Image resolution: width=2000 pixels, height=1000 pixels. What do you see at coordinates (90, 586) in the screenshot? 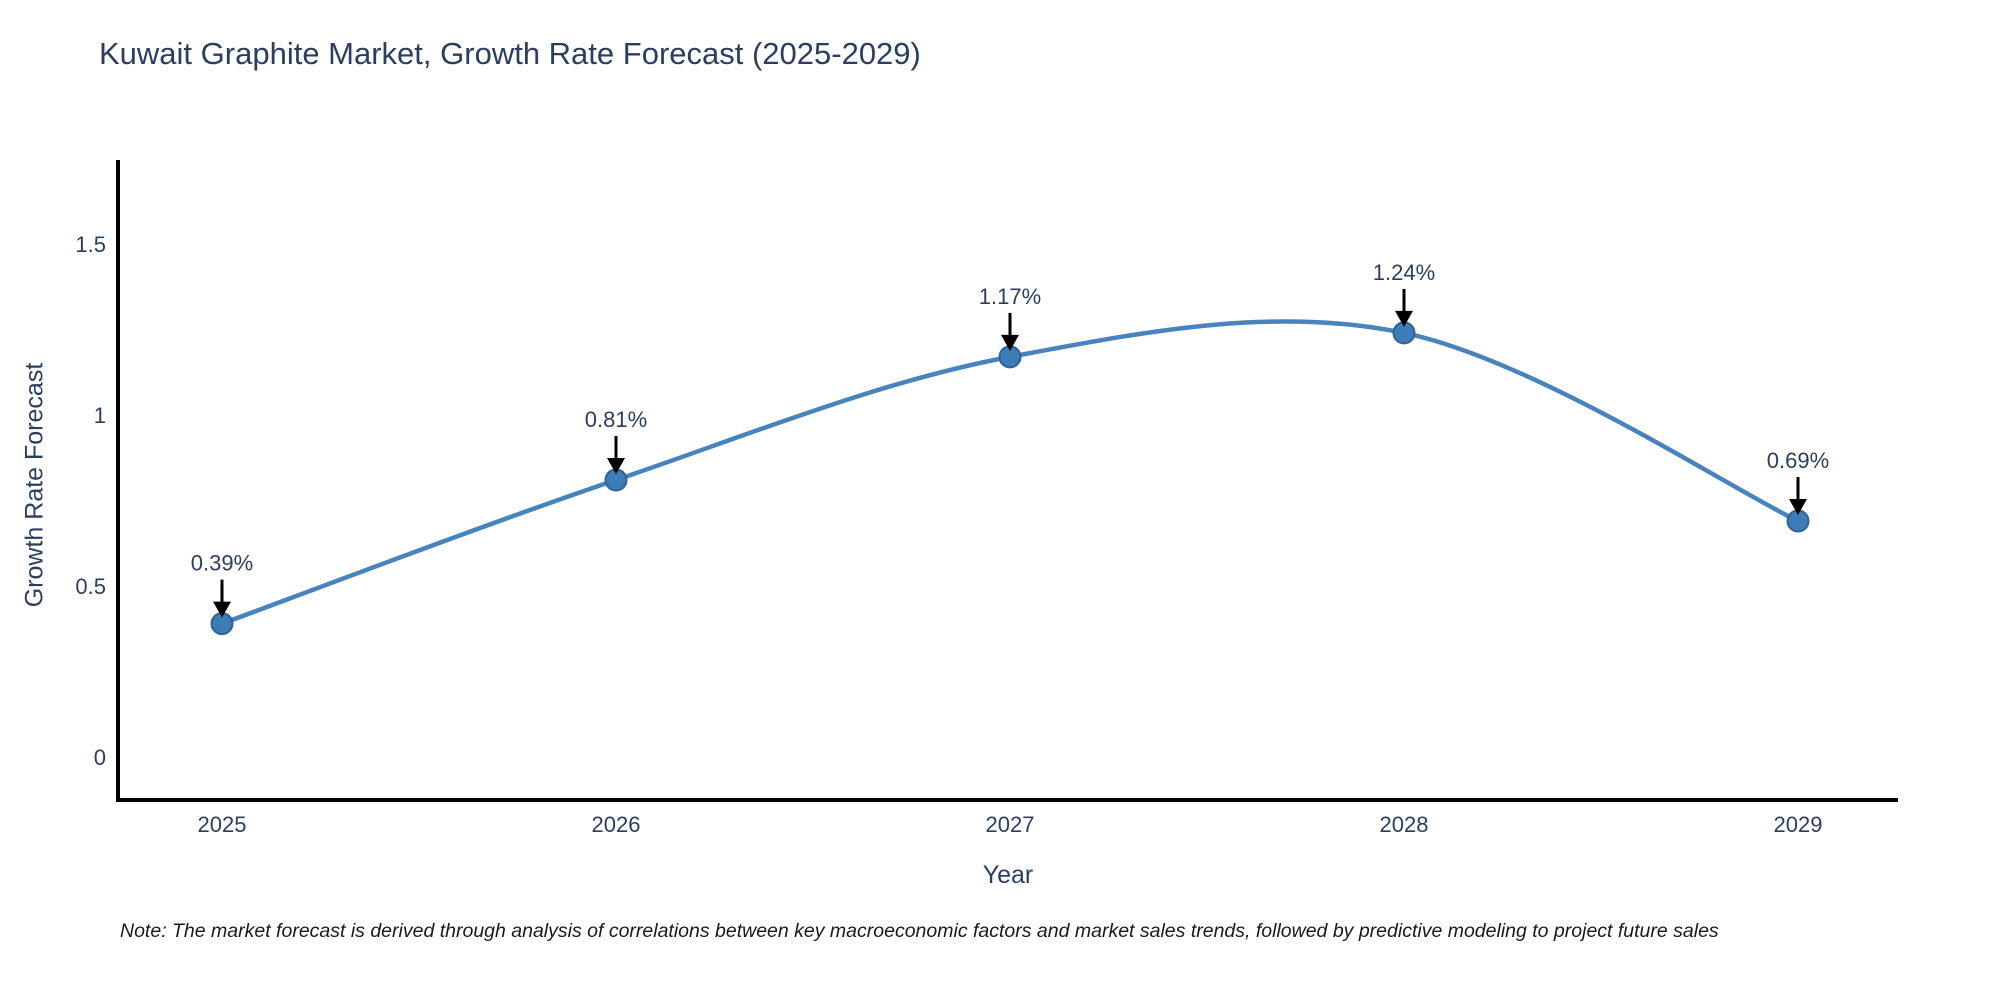
I see `y-tick-label: 0.5` at bounding box center [90, 586].